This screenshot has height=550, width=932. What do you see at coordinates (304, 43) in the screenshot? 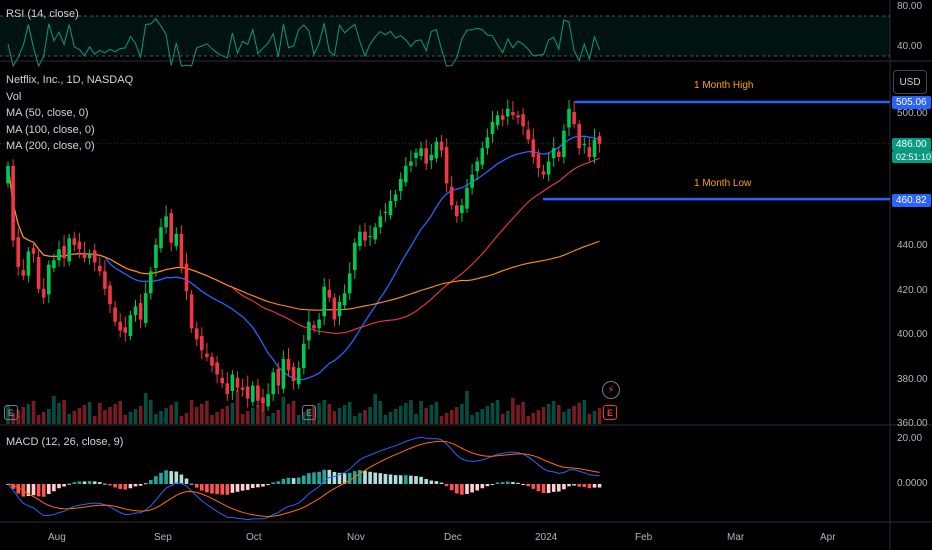
I see `rsi-line` at bounding box center [304, 43].